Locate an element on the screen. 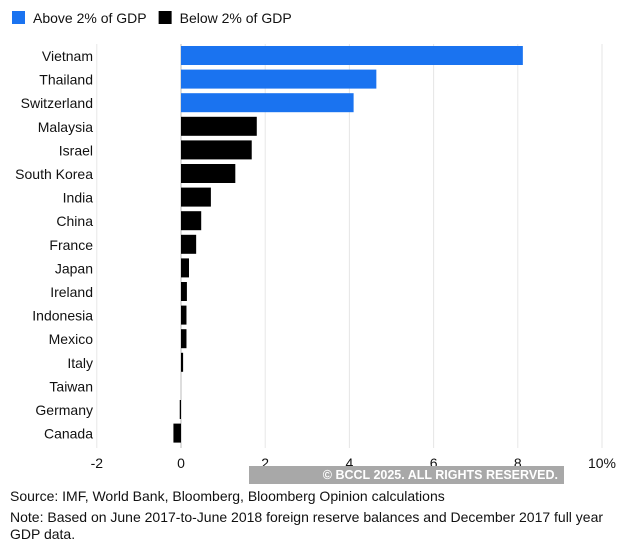  category-label: South Korea is located at coordinates (54, 174).